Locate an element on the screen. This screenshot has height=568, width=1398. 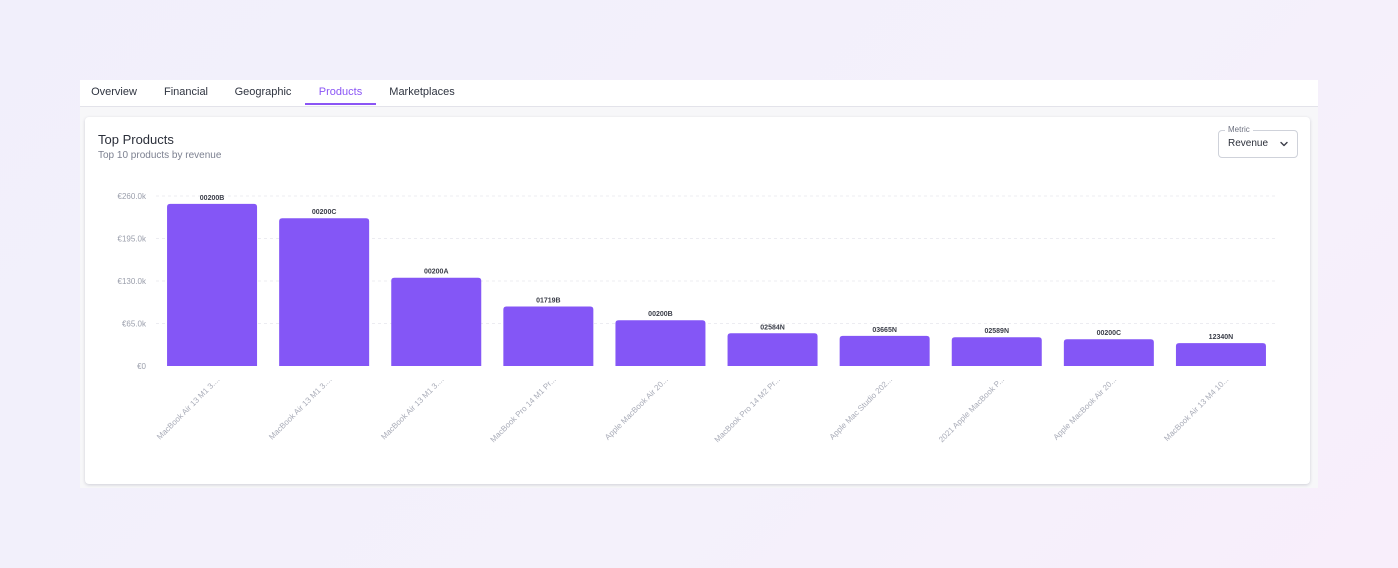
tab-marketplaces: Marketplaces is located at coordinates (422, 92).